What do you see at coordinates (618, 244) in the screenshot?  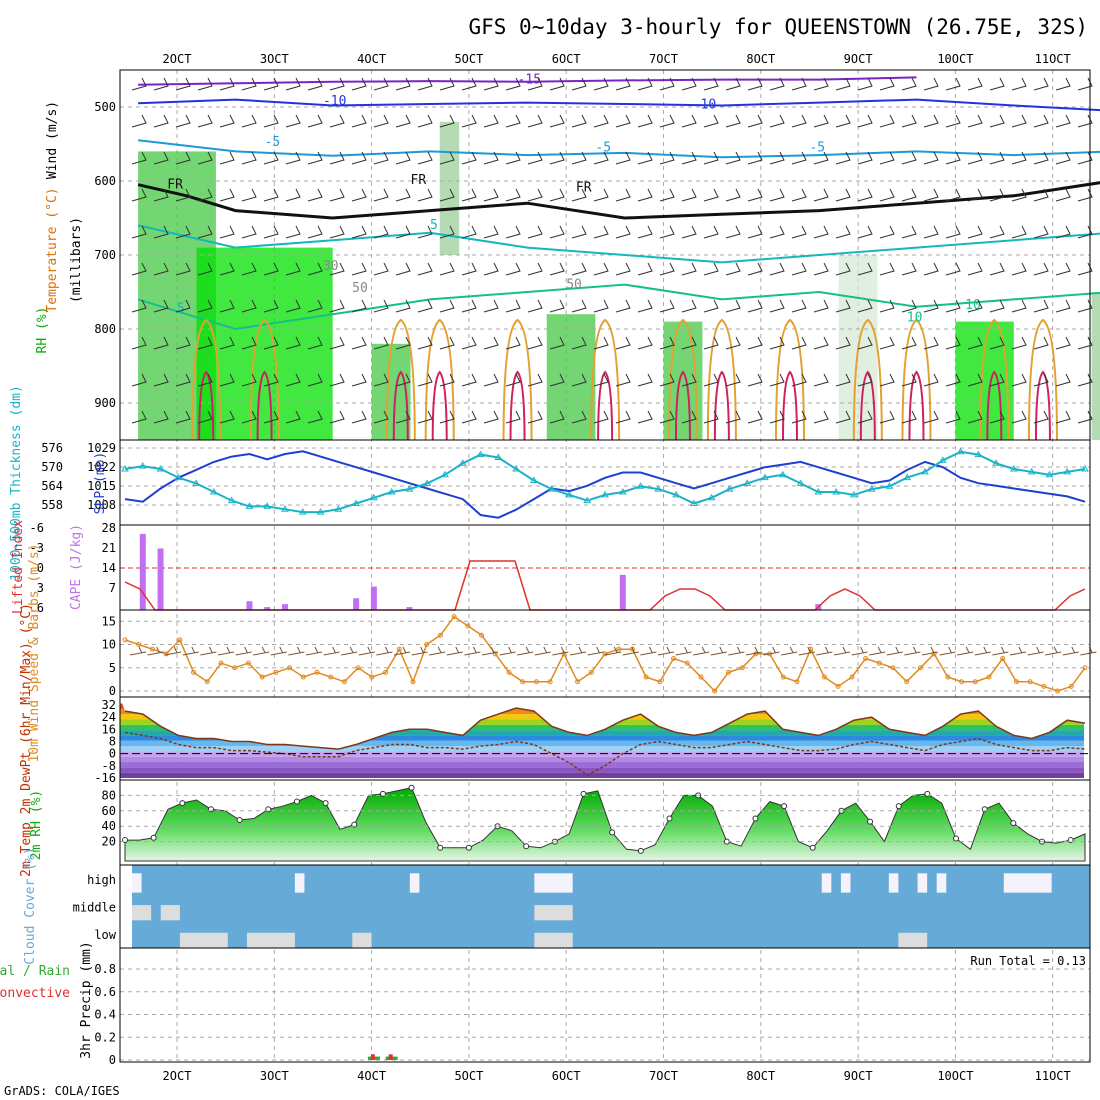 I see `temp-contour` at bounding box center [618, 244].